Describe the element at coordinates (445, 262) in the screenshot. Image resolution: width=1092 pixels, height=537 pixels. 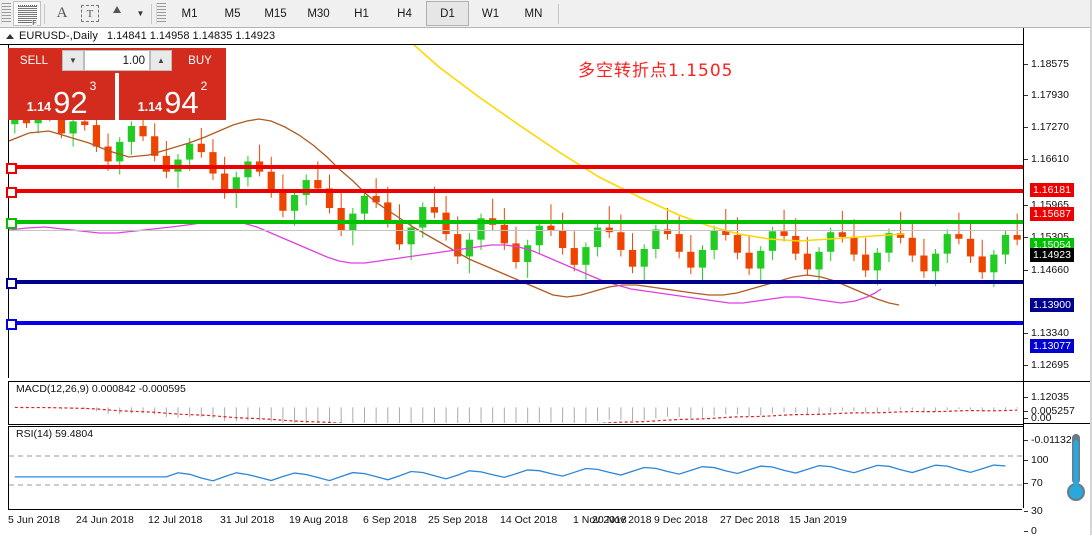
I see `ma-short-line` at that location.